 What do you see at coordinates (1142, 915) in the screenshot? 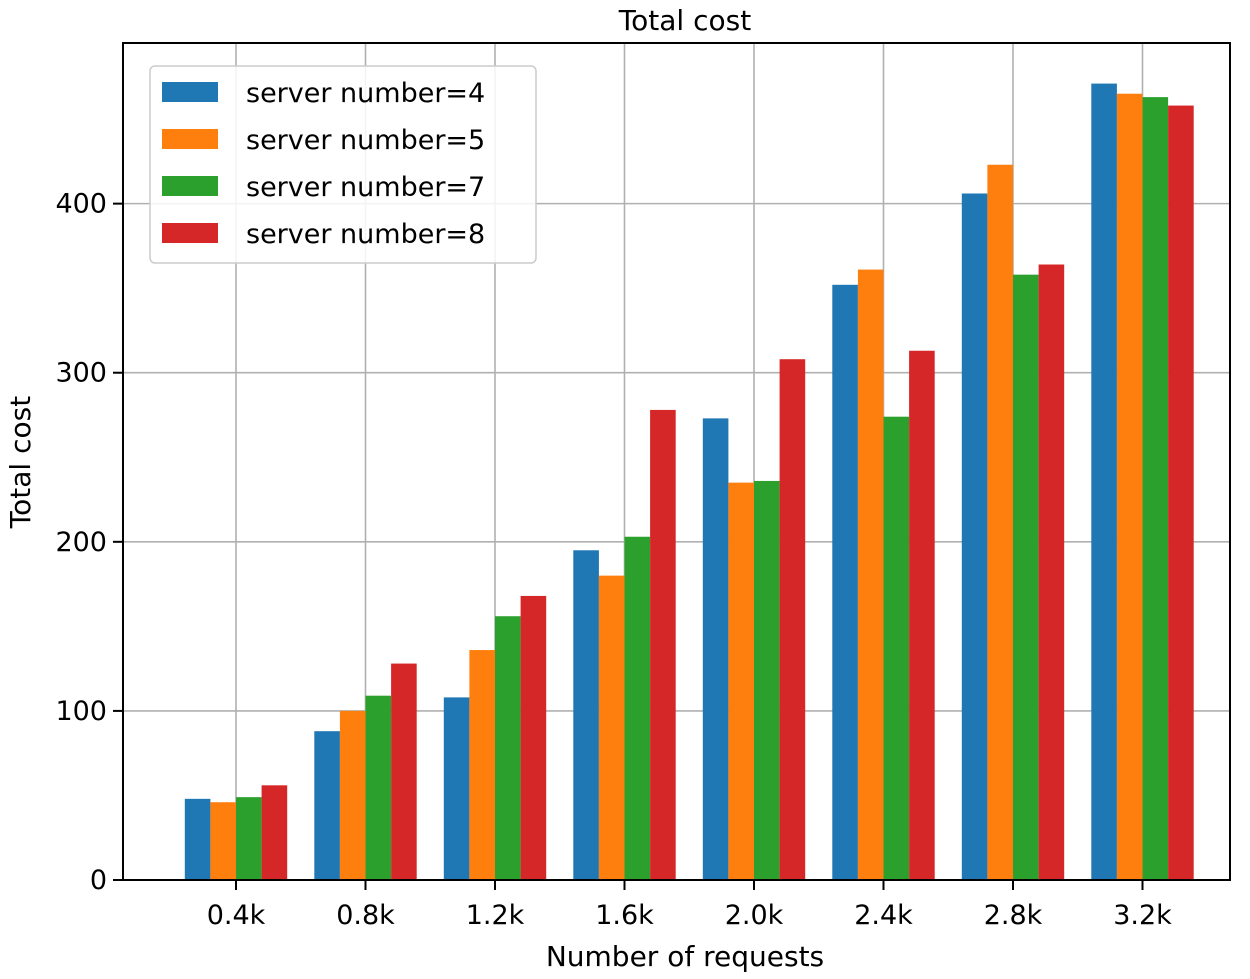
I see `x-tick-label: 3.2k` at bounding box center [1142, 915].